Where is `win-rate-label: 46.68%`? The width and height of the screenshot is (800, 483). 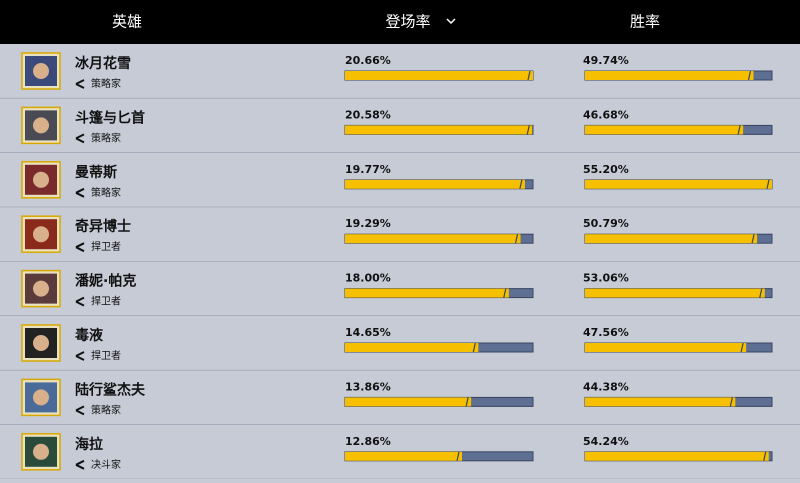 win-rate-label: 46.68% is located at coordinates (606, 114).